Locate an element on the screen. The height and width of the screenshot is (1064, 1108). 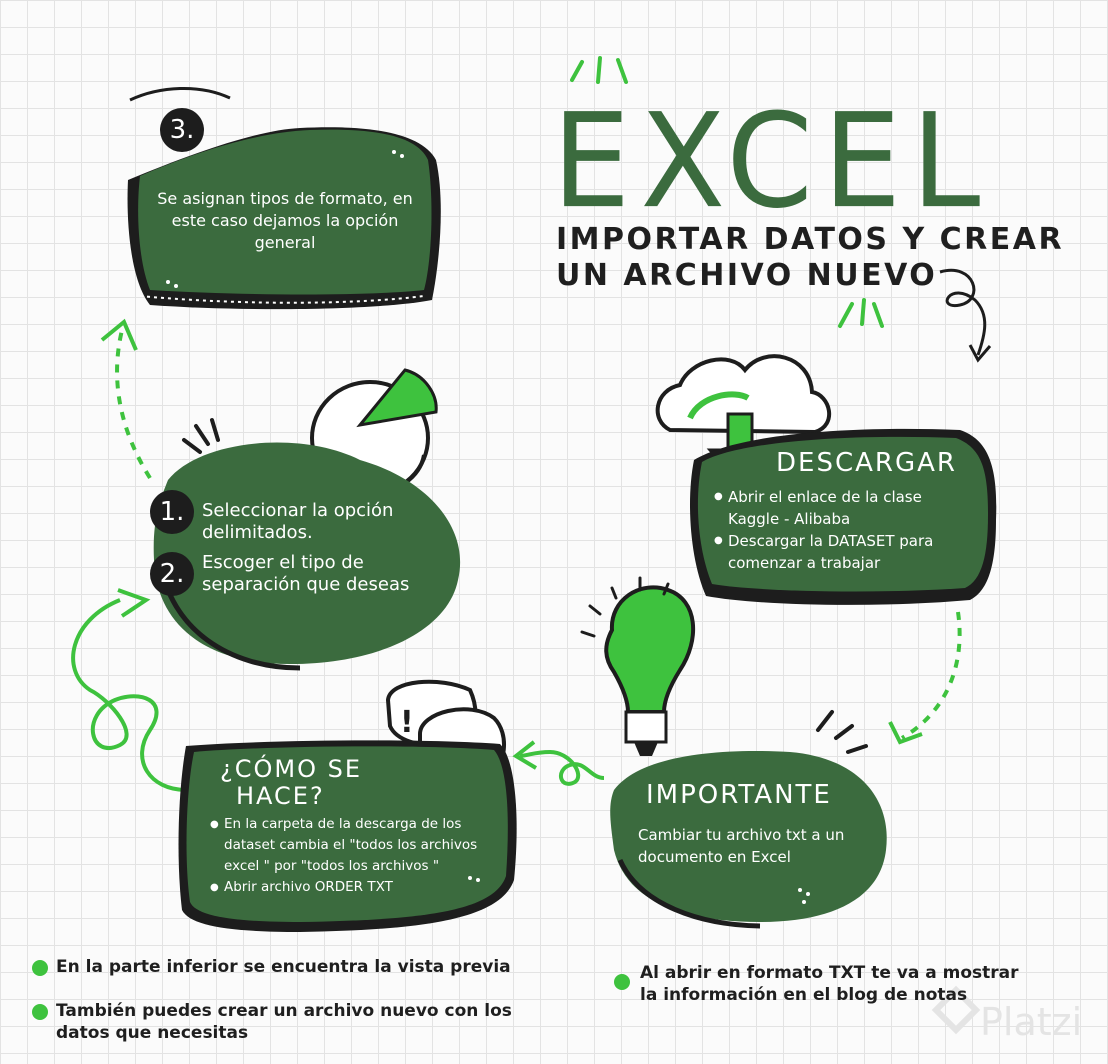
light-bulb-icon is located at coordinates (638, 666).